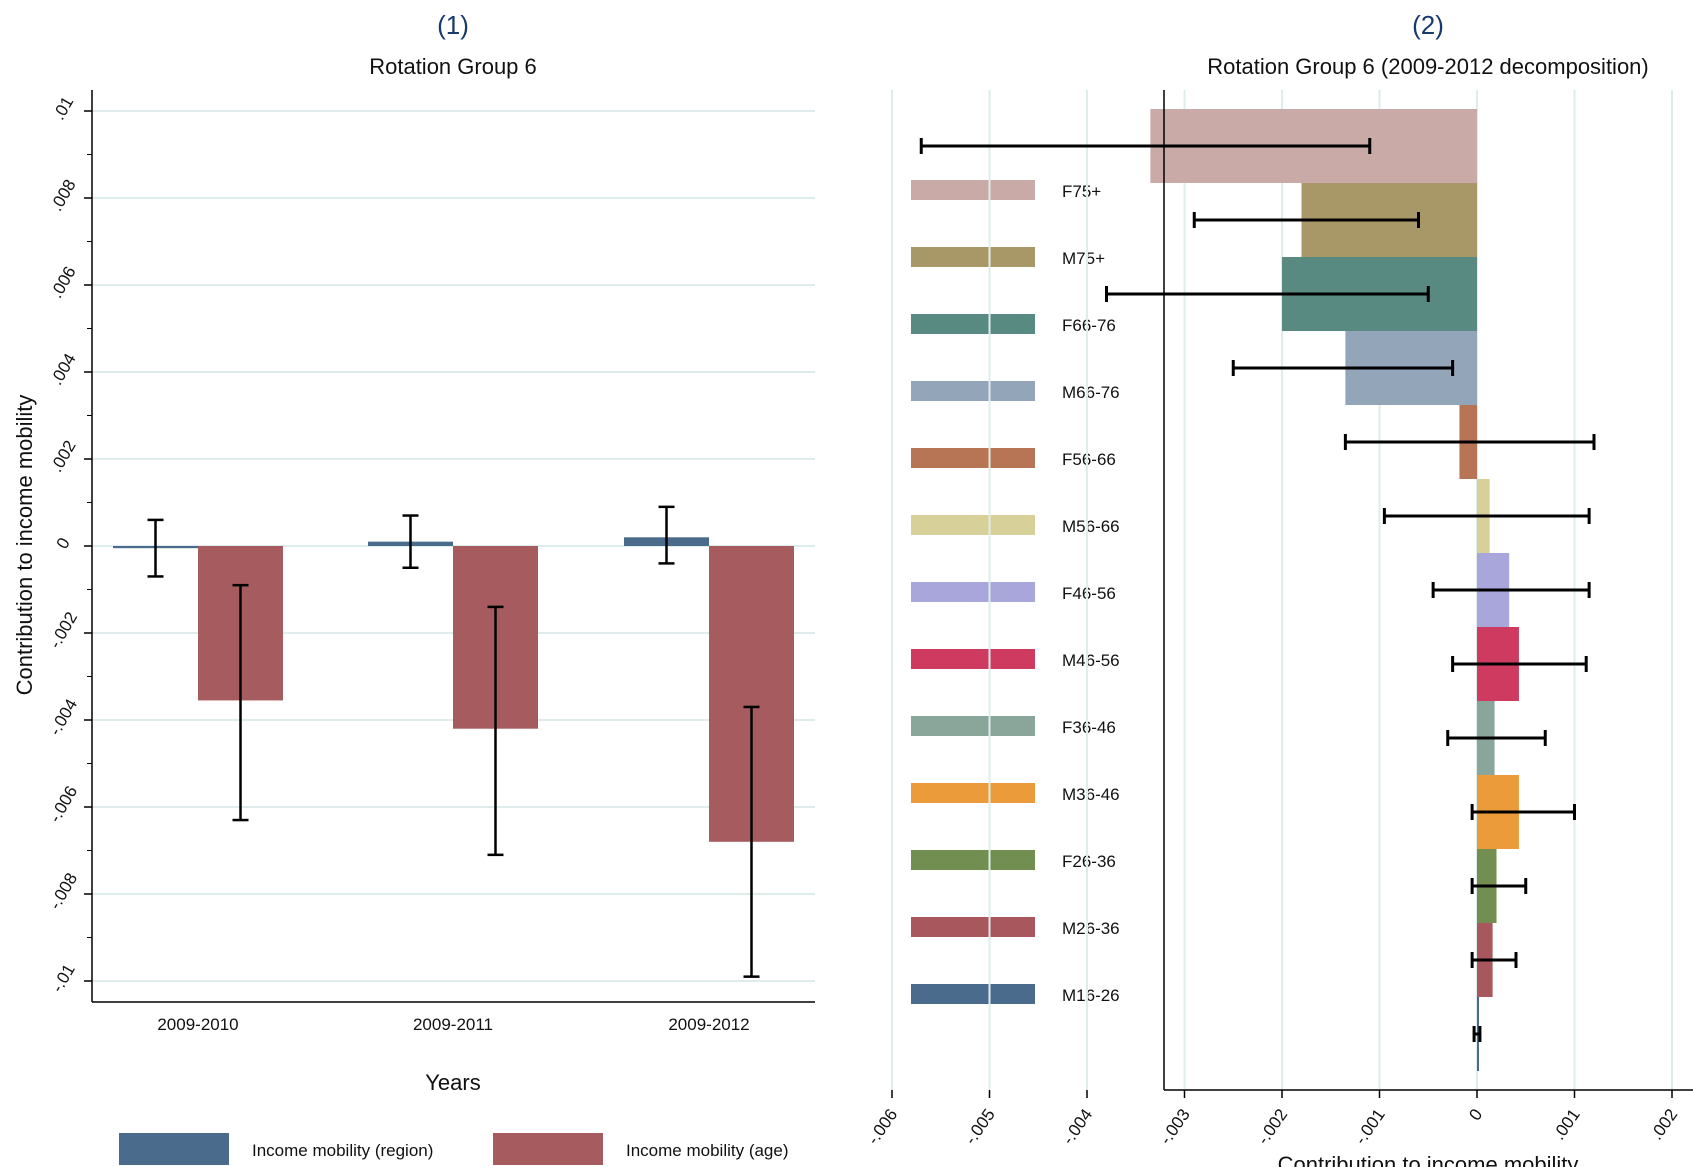 The width and height of the screenshot is (1693, 1167). I want to click on legend-item: F75+, so click(1006, 190).